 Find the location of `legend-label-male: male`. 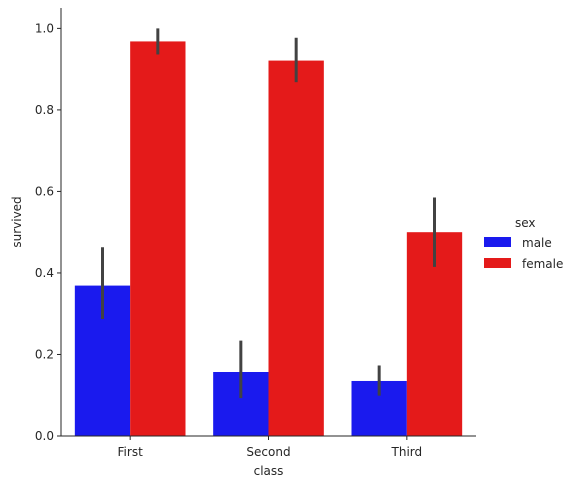

legend-label-male: male is located at coordinates (537, 243).